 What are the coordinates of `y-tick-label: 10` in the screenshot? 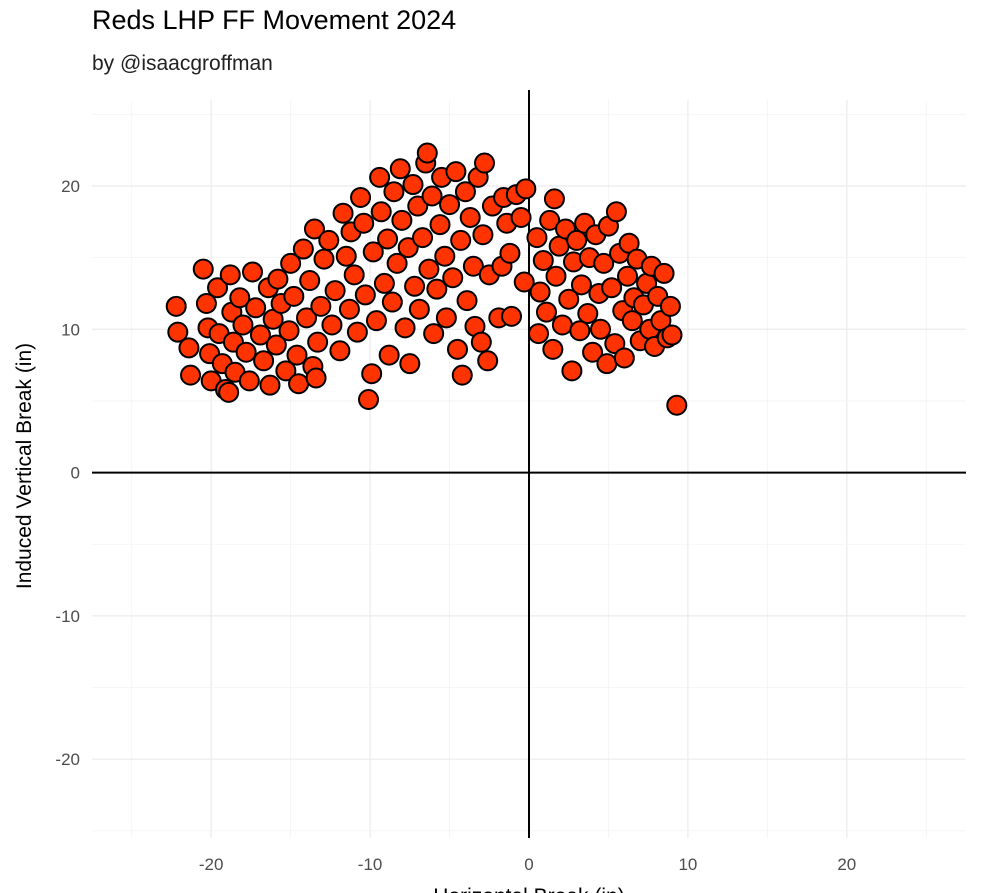 It's located at (70, 329).